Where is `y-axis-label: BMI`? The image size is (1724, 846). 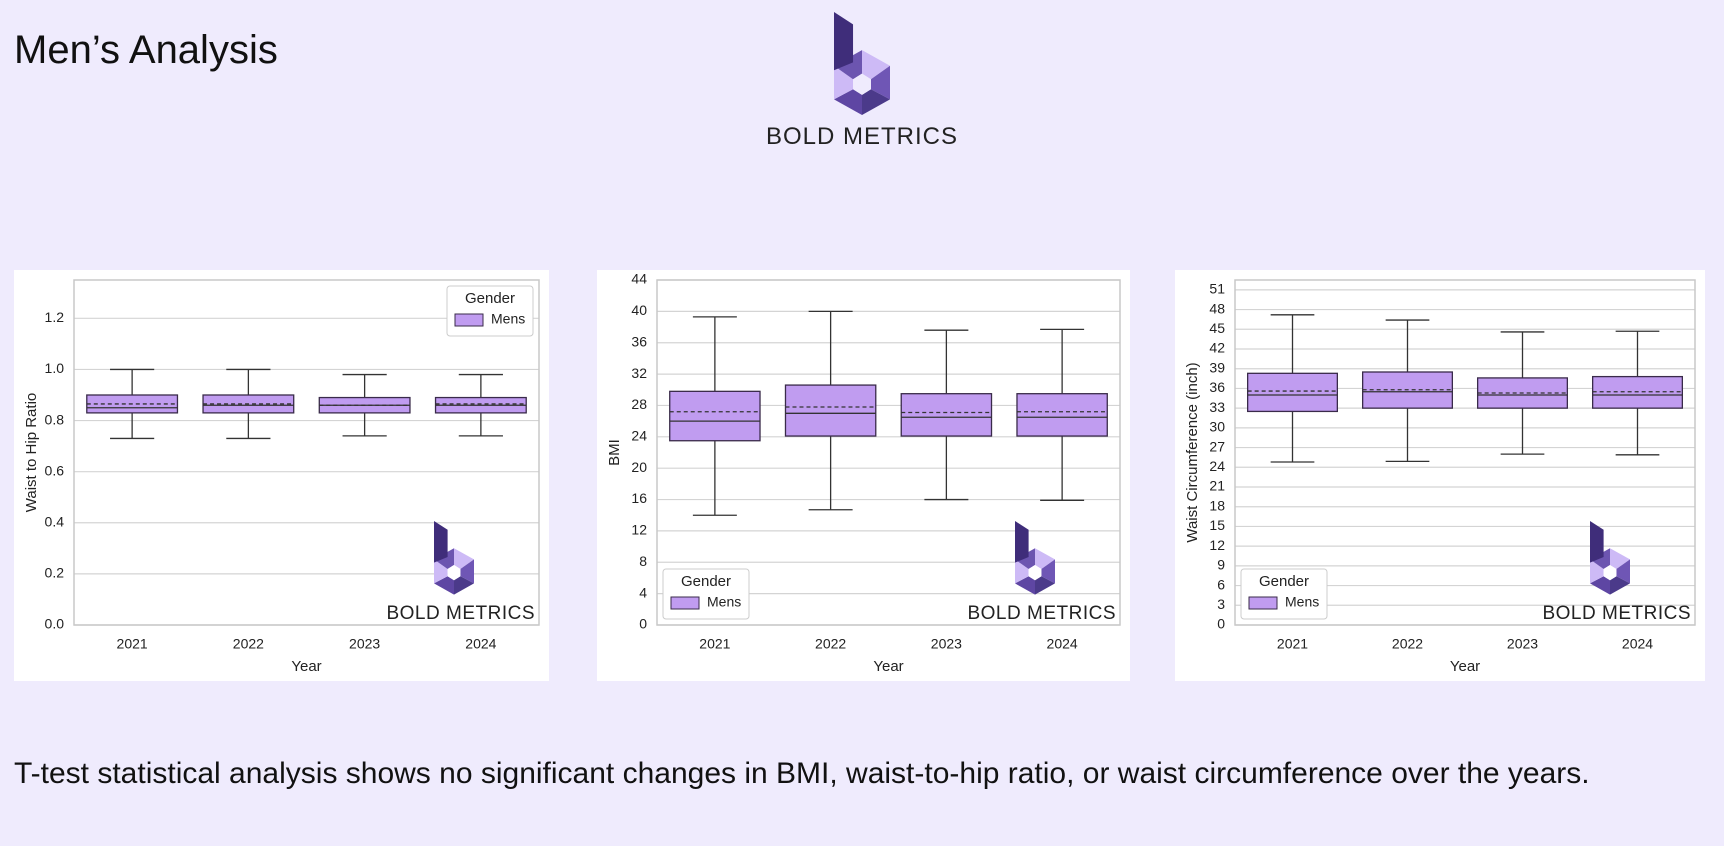
y-axis-label: BMI is located at coordinates (614, 452).